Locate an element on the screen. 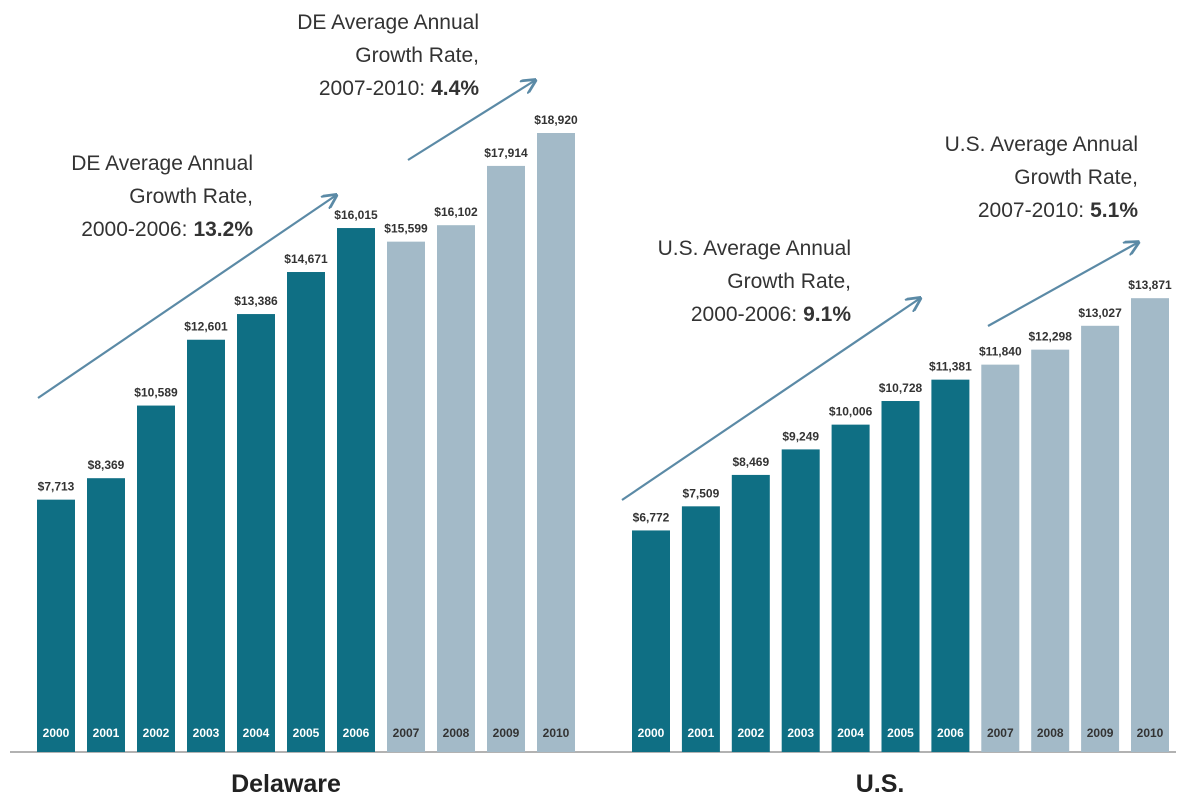  value-label: $10,589 is located at coordinates (156, 393).